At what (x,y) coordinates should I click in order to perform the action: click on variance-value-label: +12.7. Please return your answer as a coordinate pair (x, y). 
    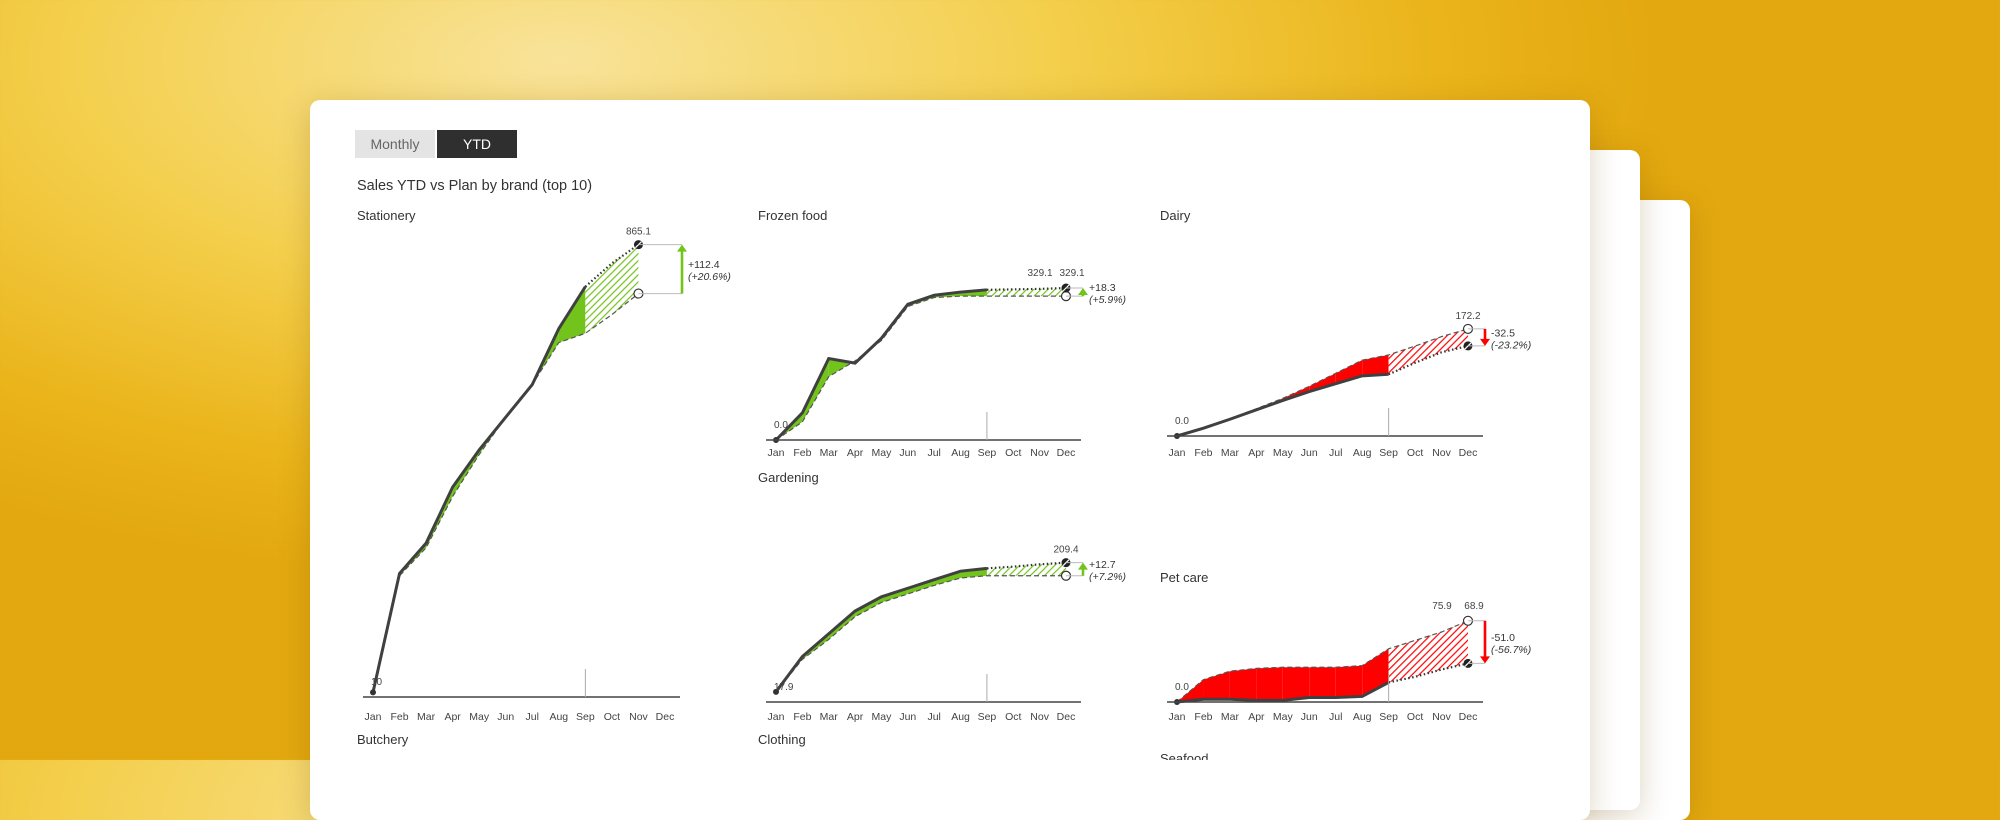
    Looking at the image, I should click on (1102, 565).